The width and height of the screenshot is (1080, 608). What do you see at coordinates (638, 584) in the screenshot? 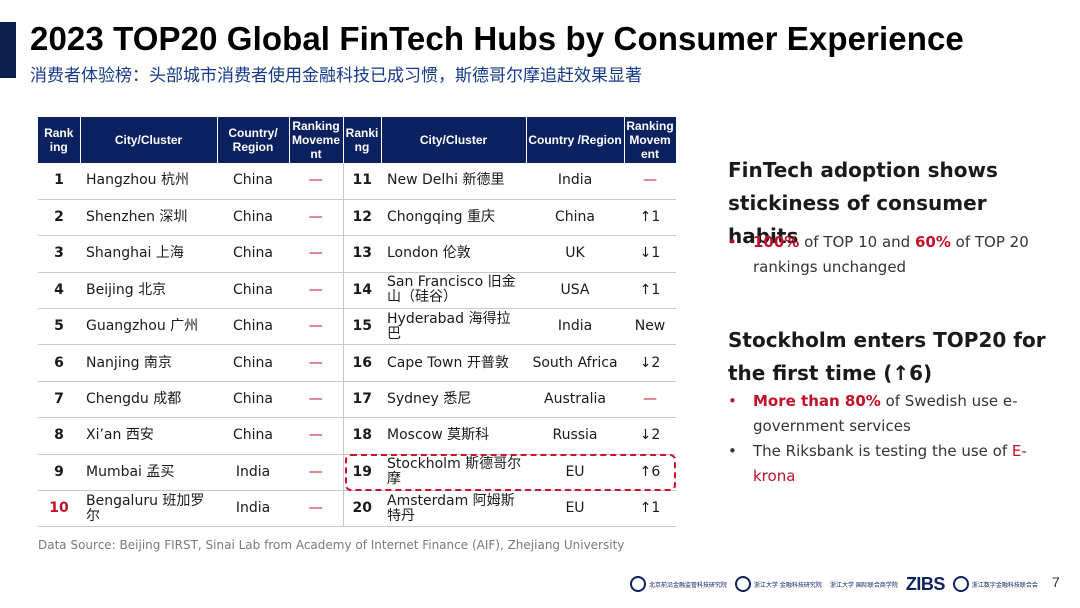
I see `first-emblem-icon` at bounding box center [638, 584].